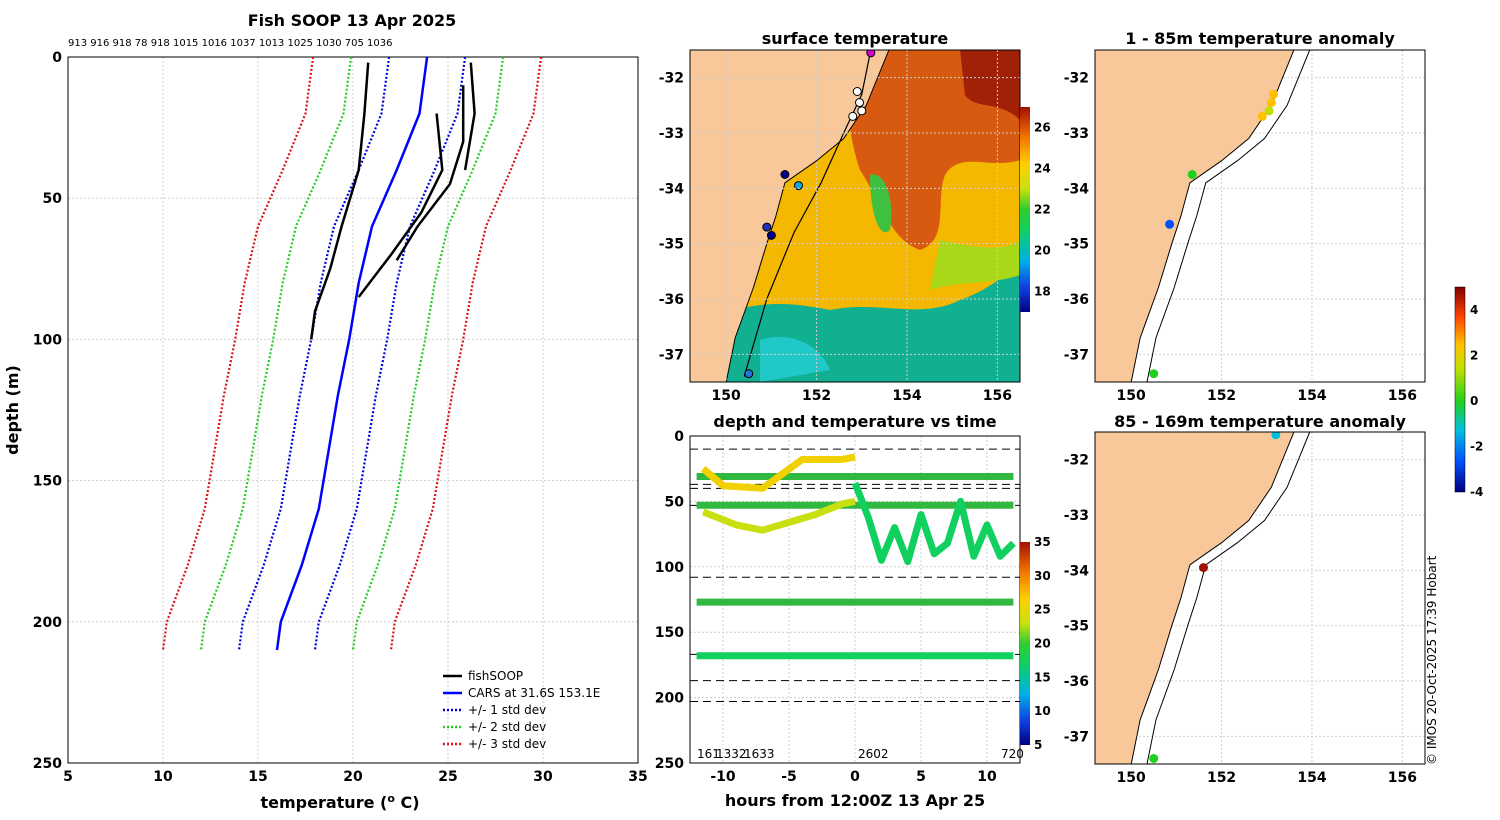 The height and width of the screenshot is (820, 1500). What do you see at coordinates (759, 754) in the screenshot?
I see `bottom-label: 1633` at bounding box center [759, 754].